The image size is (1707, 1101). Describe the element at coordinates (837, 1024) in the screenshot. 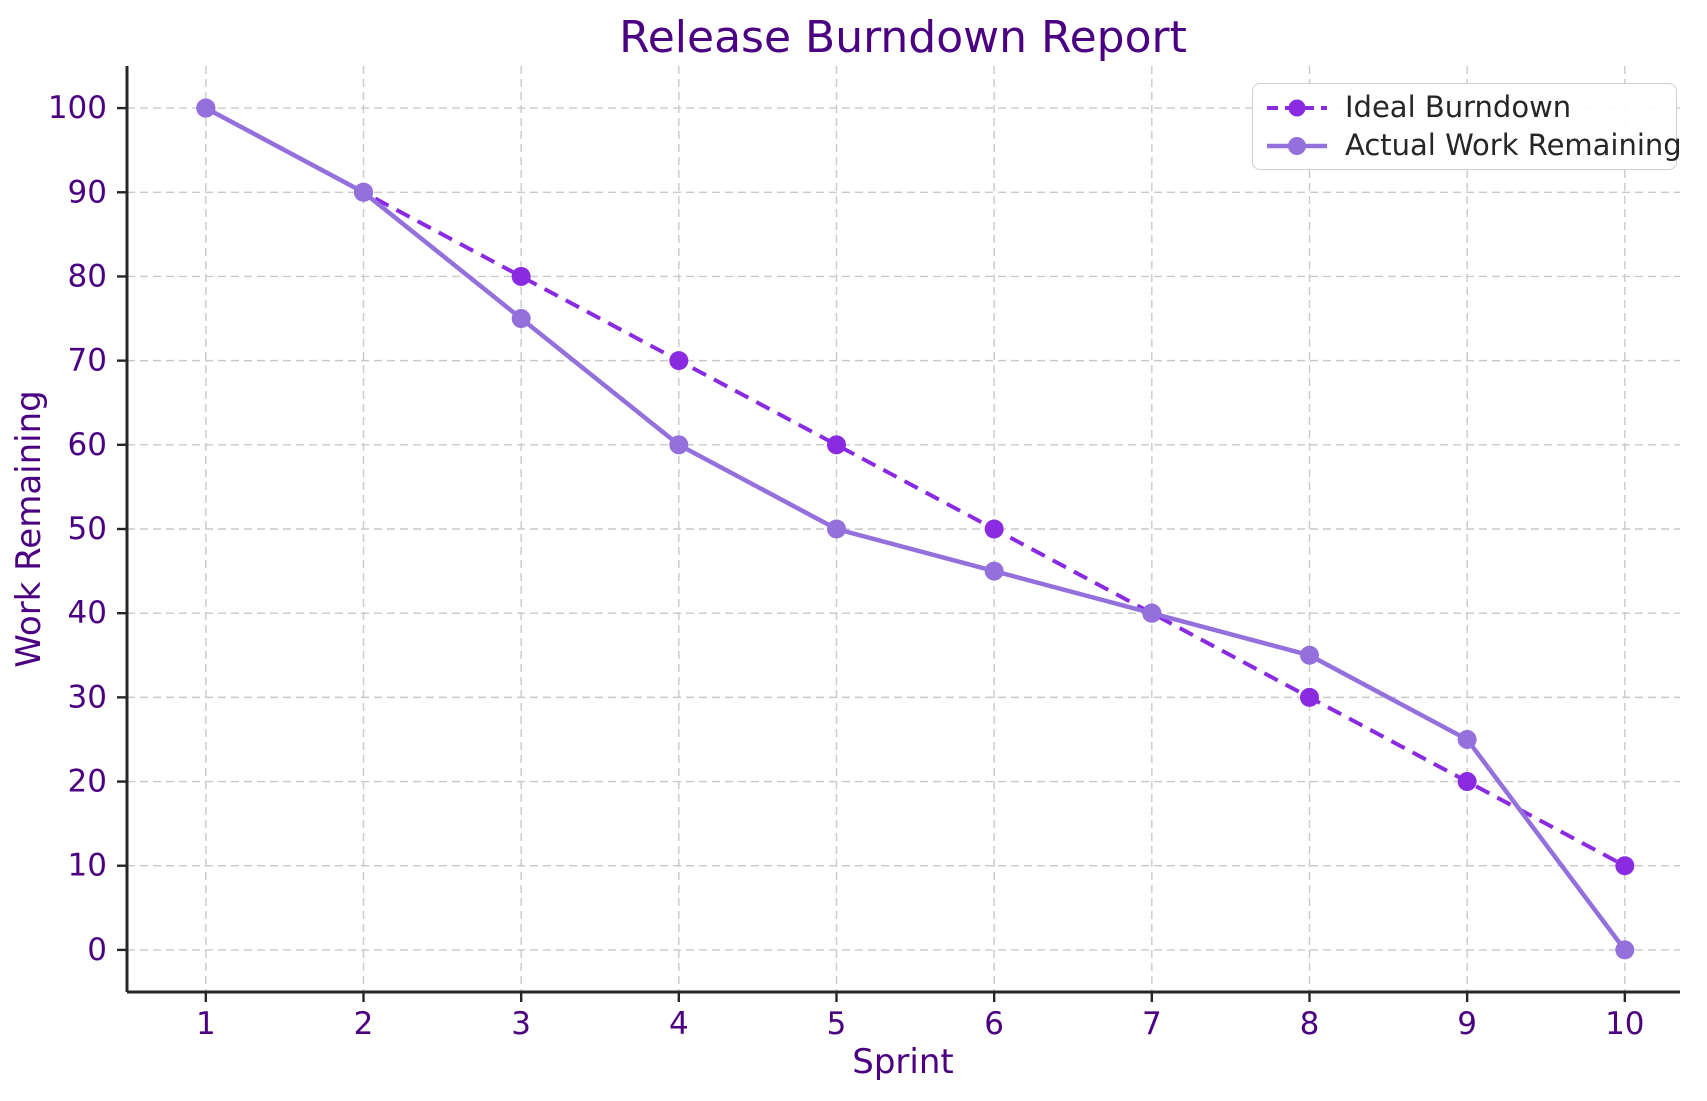

I see `x-tick-label: 5` at that location.